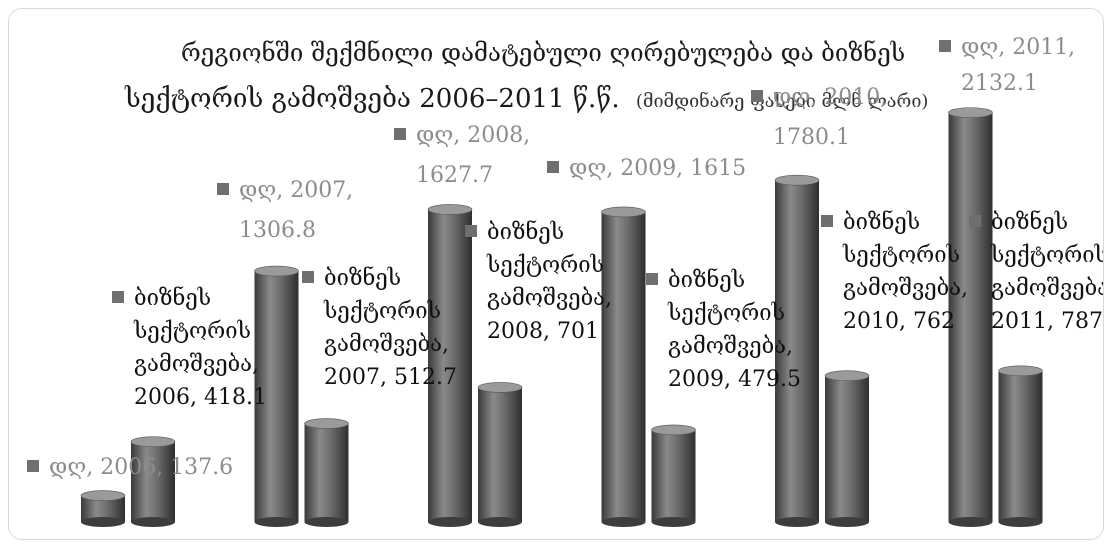 Image resolution: width=1112 pixels, height=550 pixels. What do you see at coordinates (1036, 271) in the screenshot?
I see `label-business-2011: ბიზნეს სექტორის გამოშვება, 2011, 787.3` at bounding box center [1036, 271].